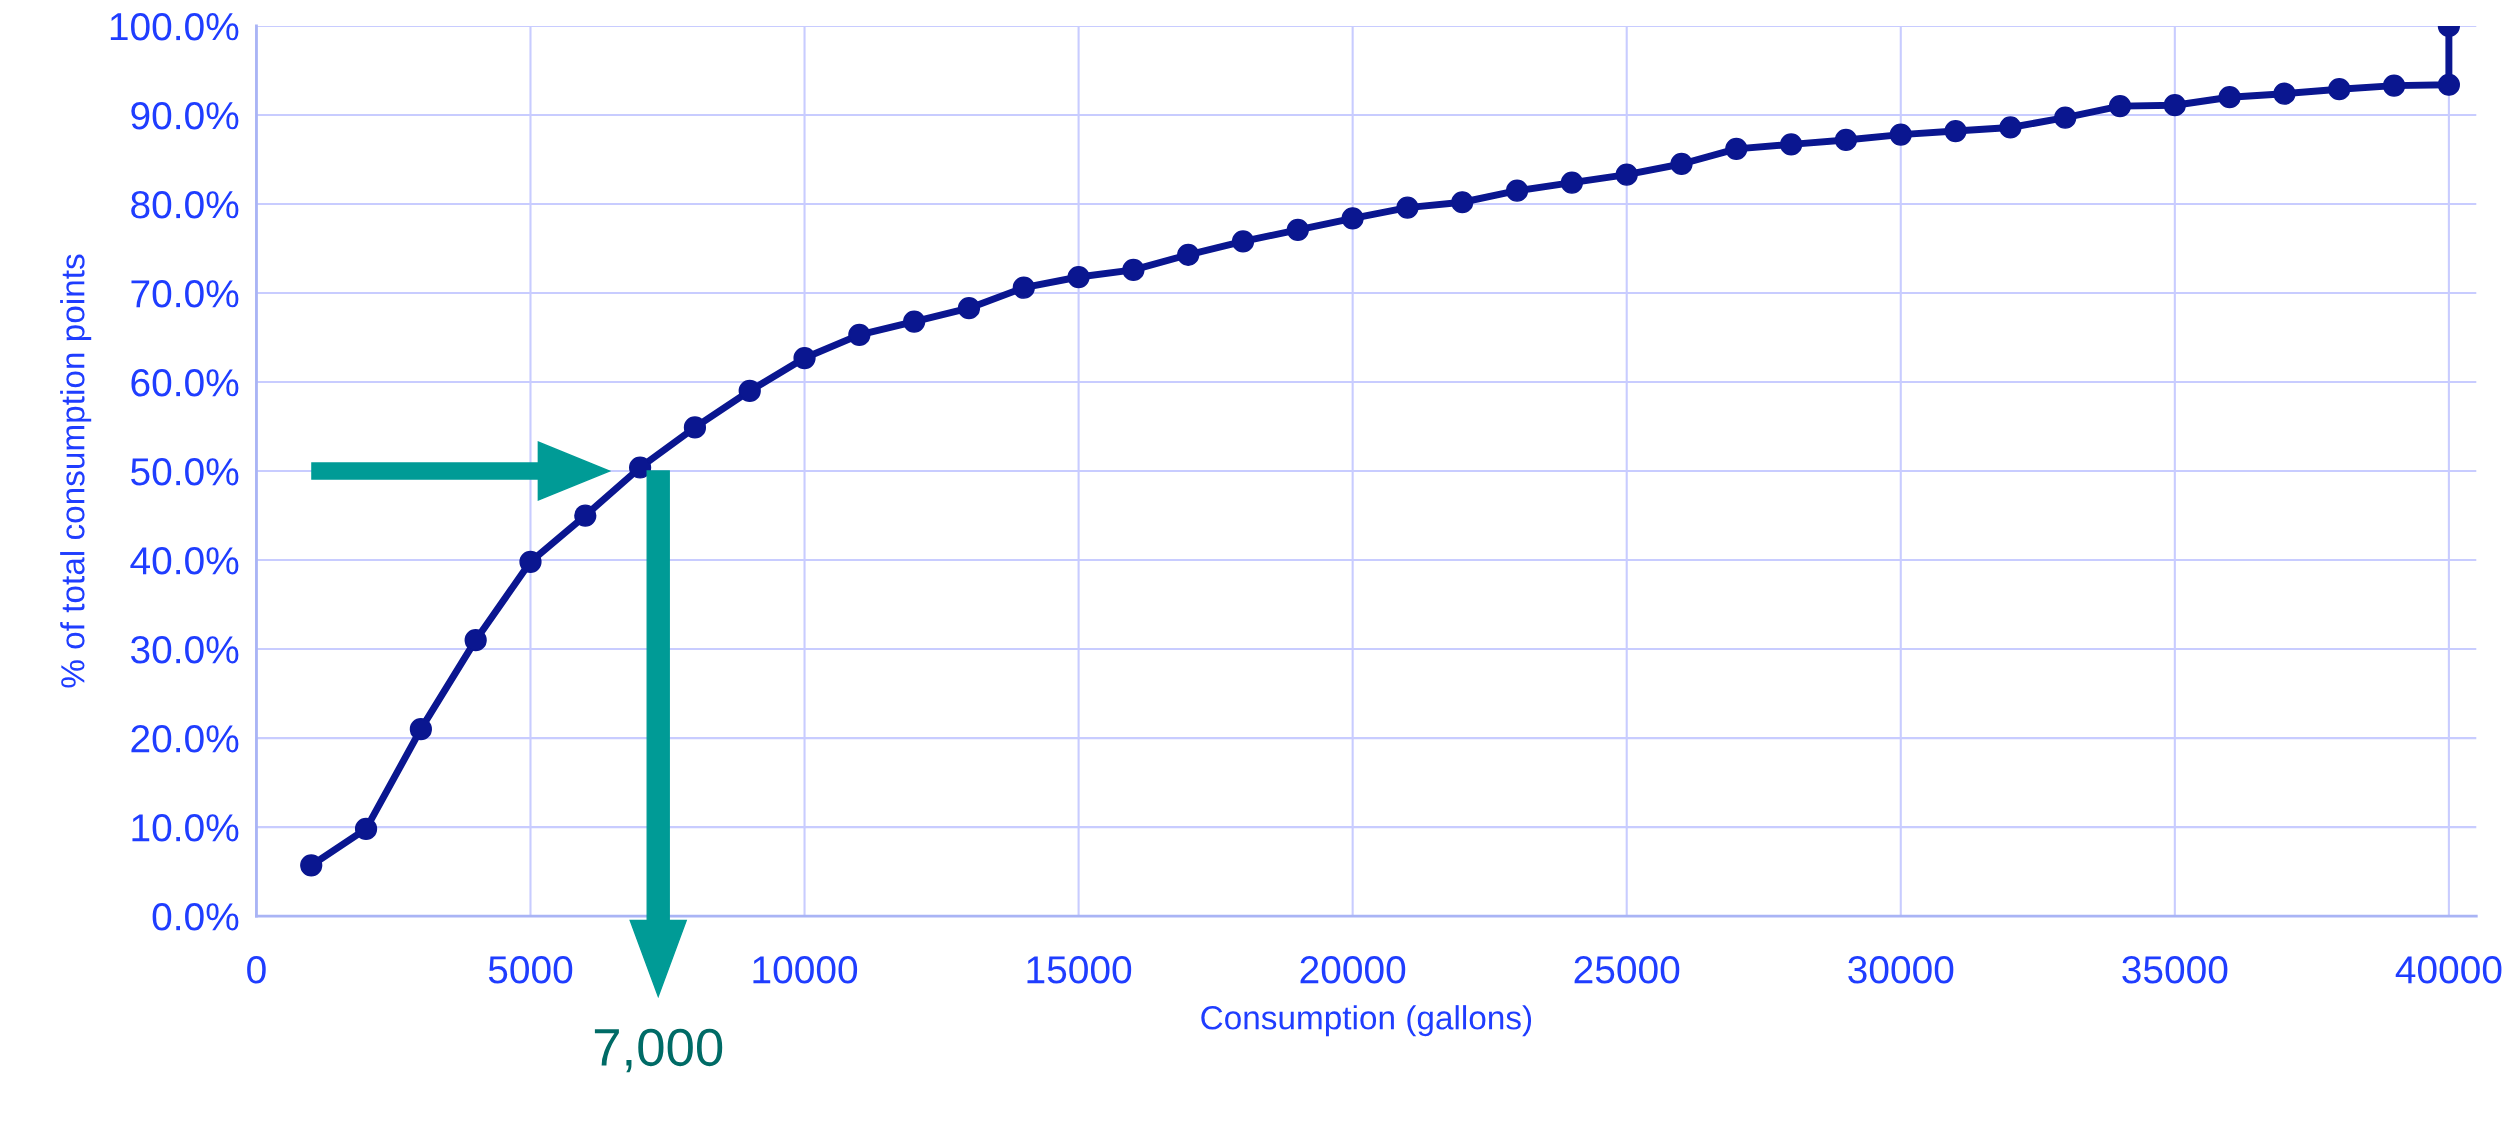  Describe the element at coordinates (256, 970) in the screenshot. I see `x-tick-label: 0` at that location.